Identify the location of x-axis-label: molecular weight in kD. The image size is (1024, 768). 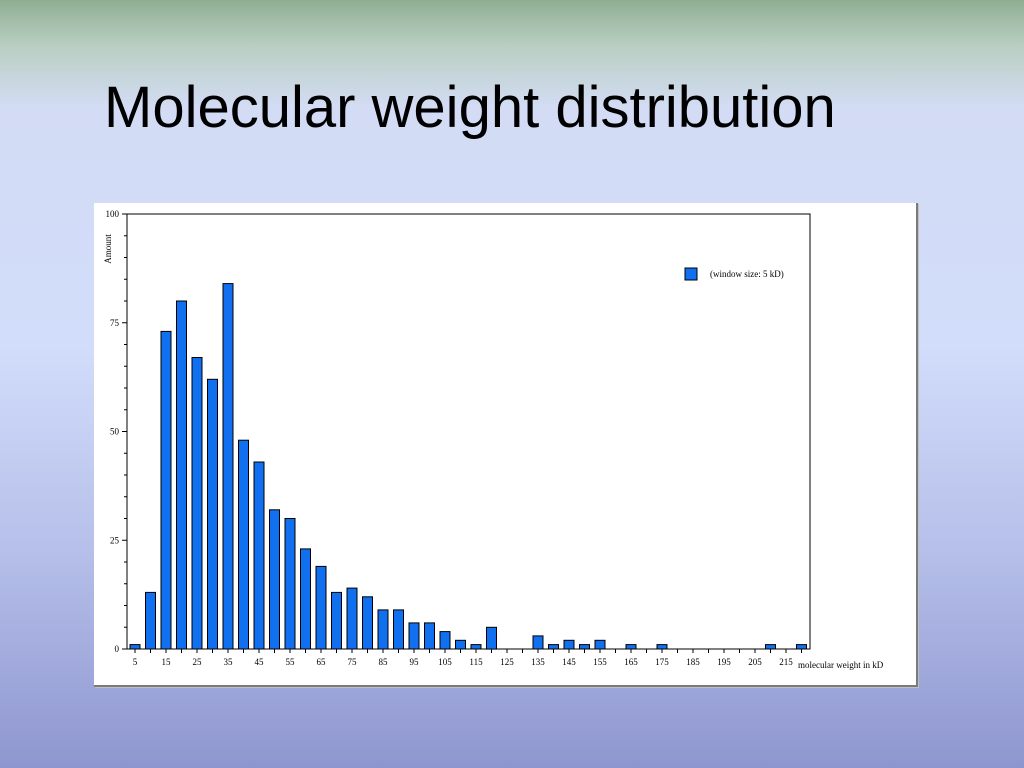
(841, 665).